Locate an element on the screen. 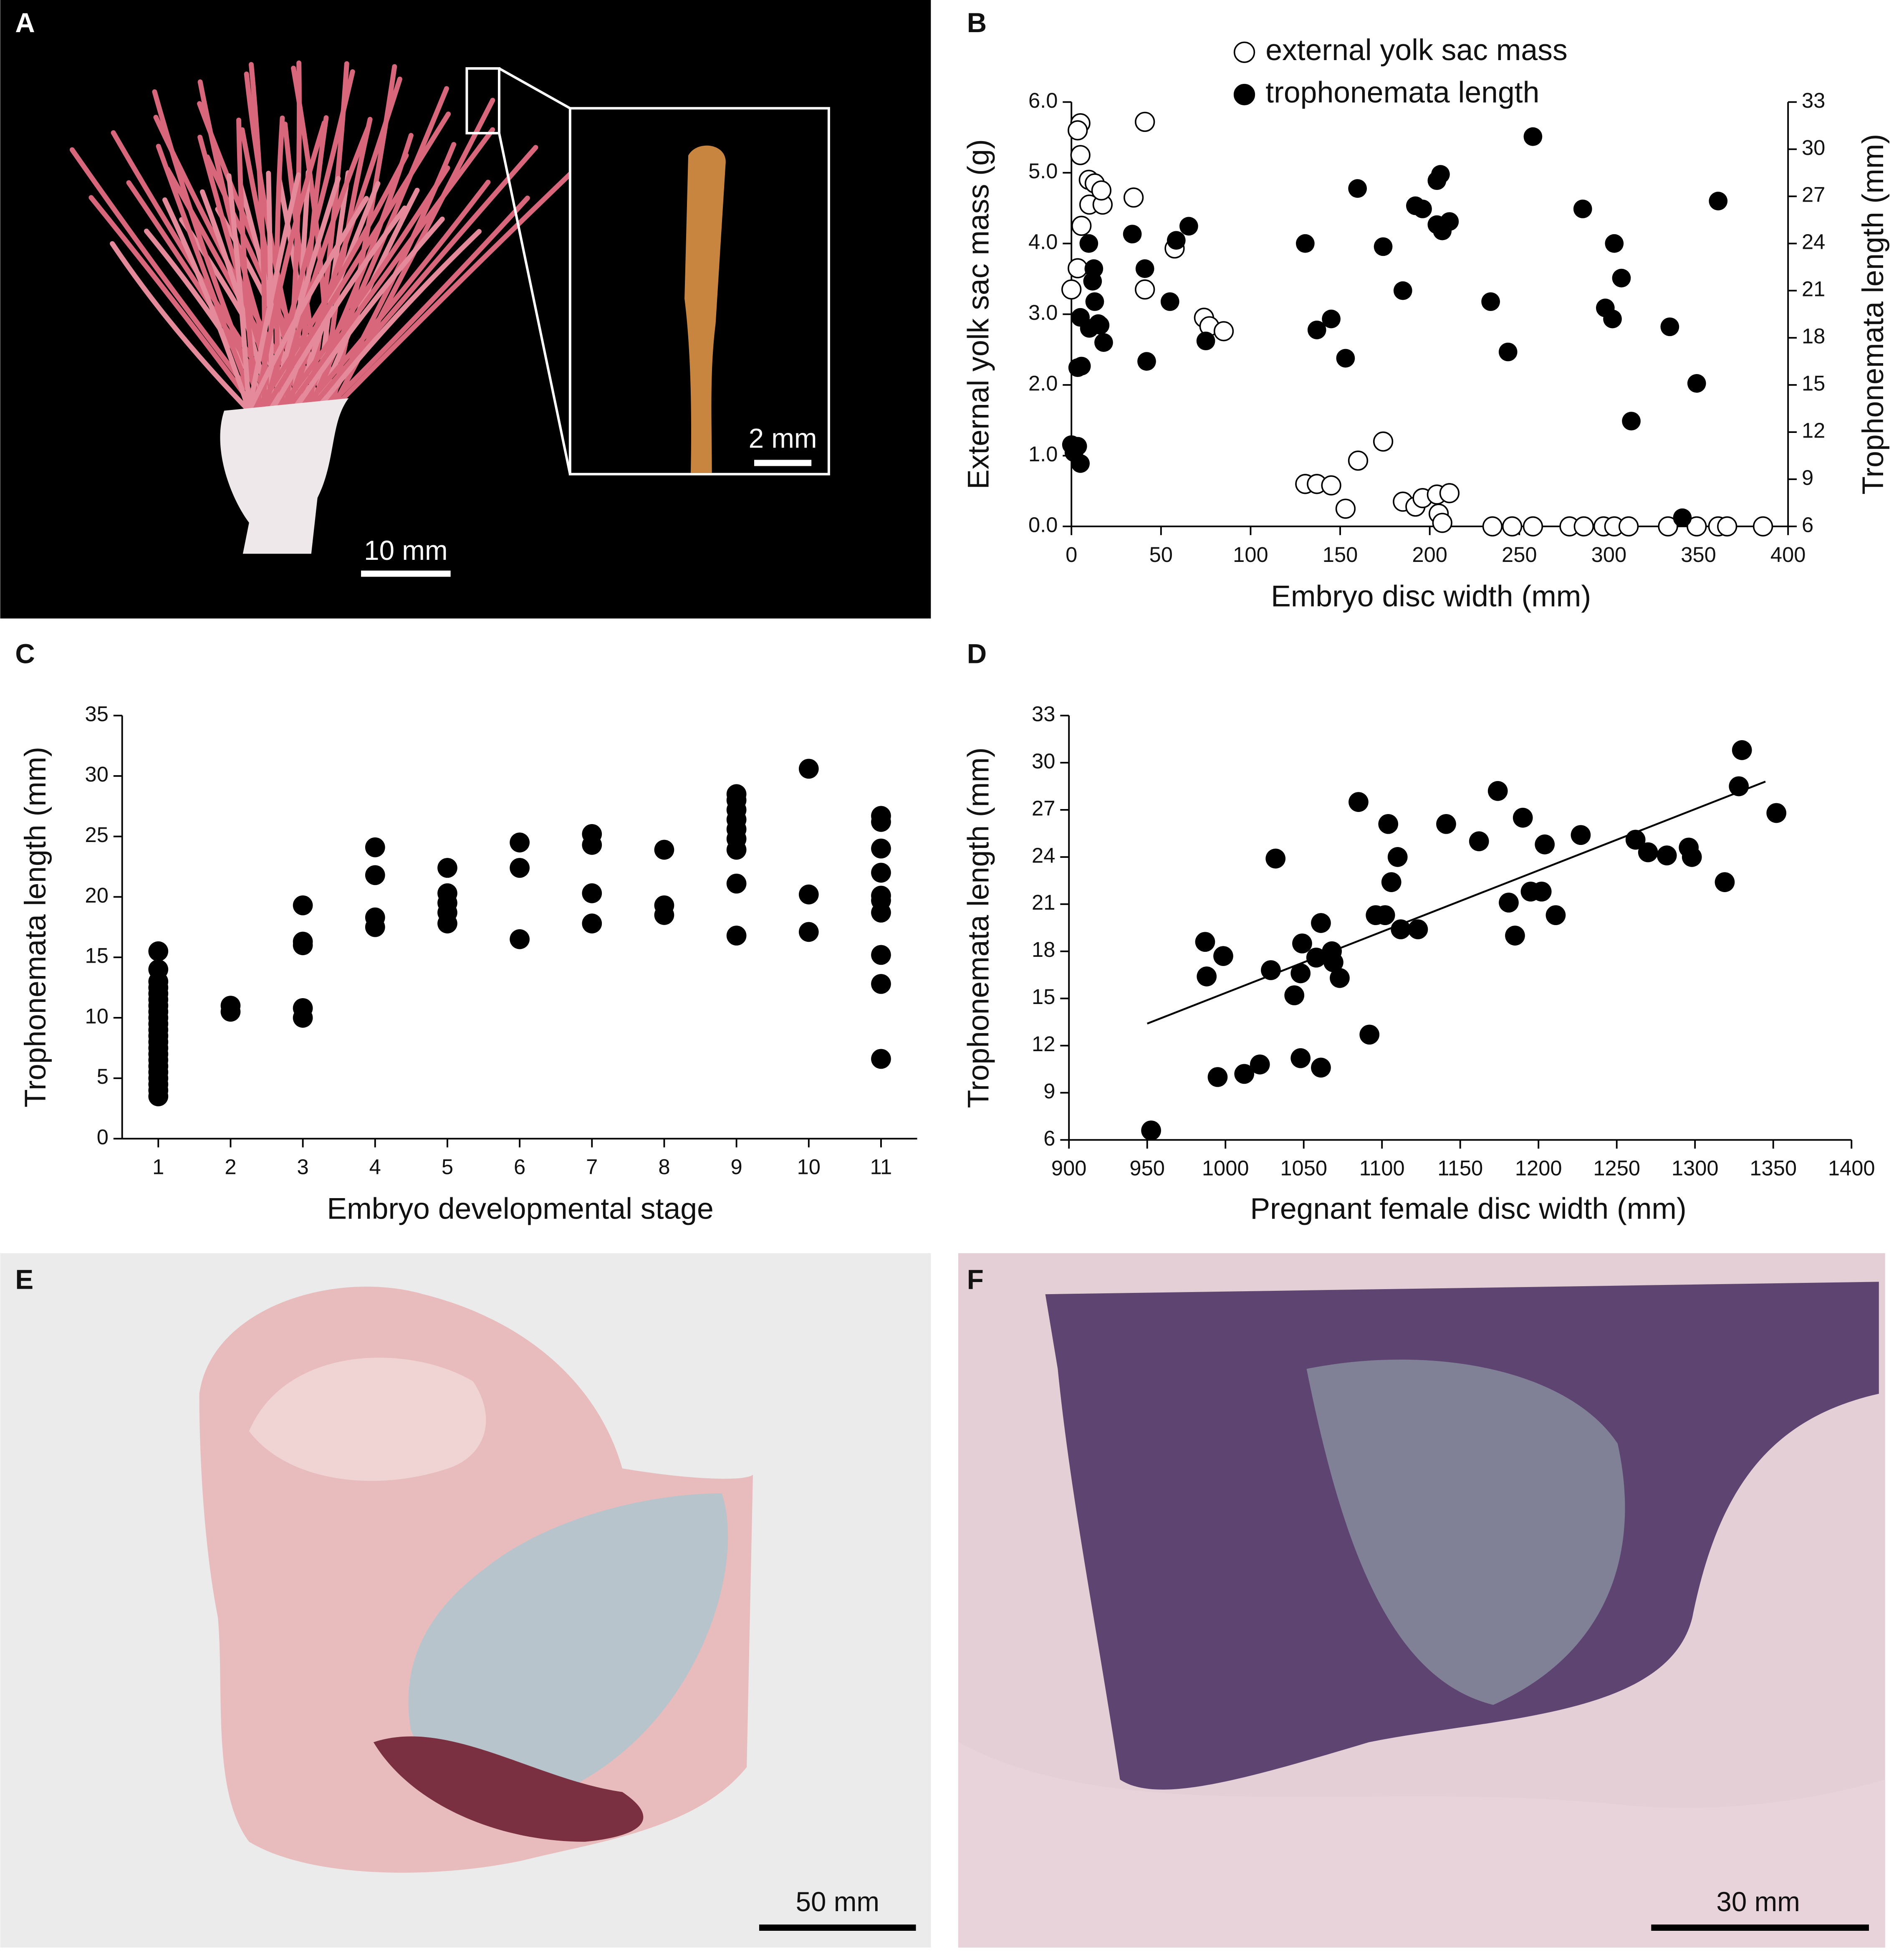 This screenshot has height=1960, width=1904. scale-label: 50 mm is located at coordinates (837, 1902).